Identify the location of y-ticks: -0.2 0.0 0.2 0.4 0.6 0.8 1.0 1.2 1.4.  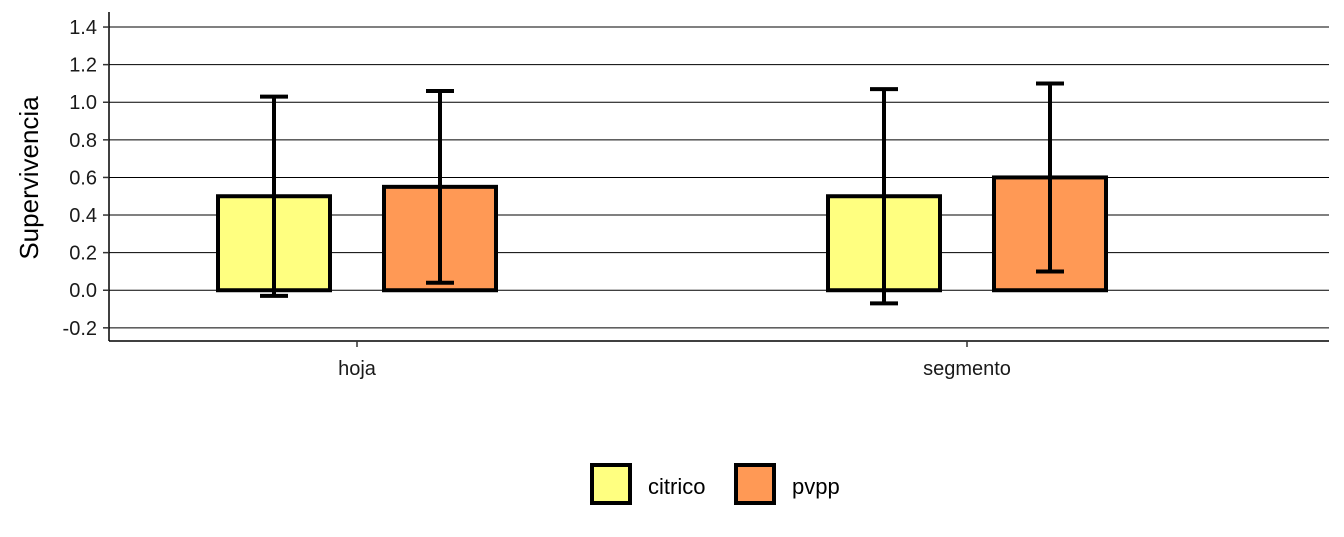
(86, 178).